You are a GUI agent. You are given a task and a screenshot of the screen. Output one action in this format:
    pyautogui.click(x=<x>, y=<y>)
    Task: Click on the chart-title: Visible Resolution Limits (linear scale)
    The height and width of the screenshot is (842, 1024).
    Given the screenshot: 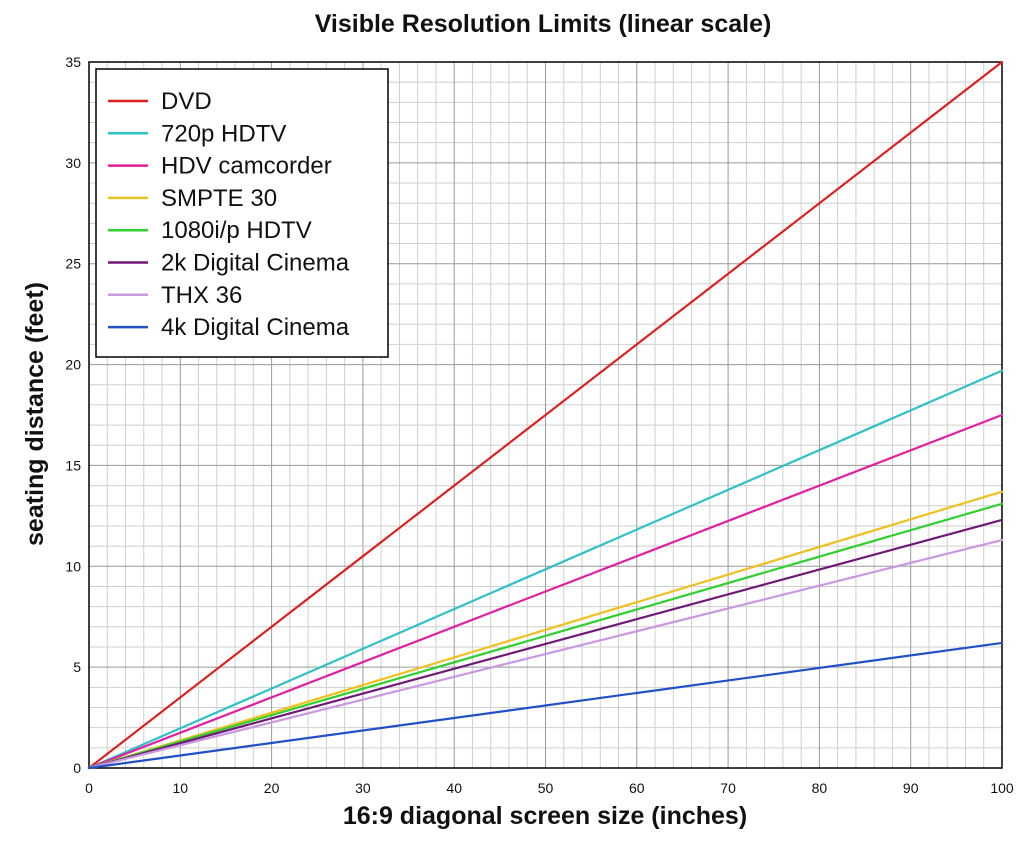 What is the action you would take?
    pyautogui.click(x=543, y=24)
    